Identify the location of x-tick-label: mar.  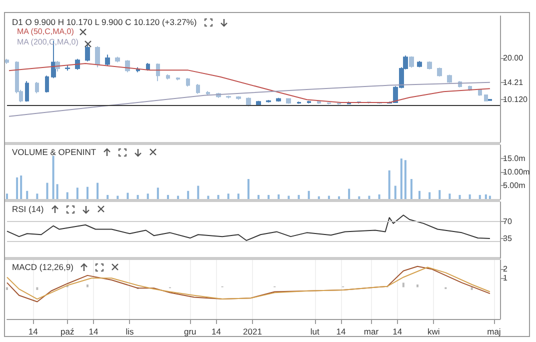
(371, 331).